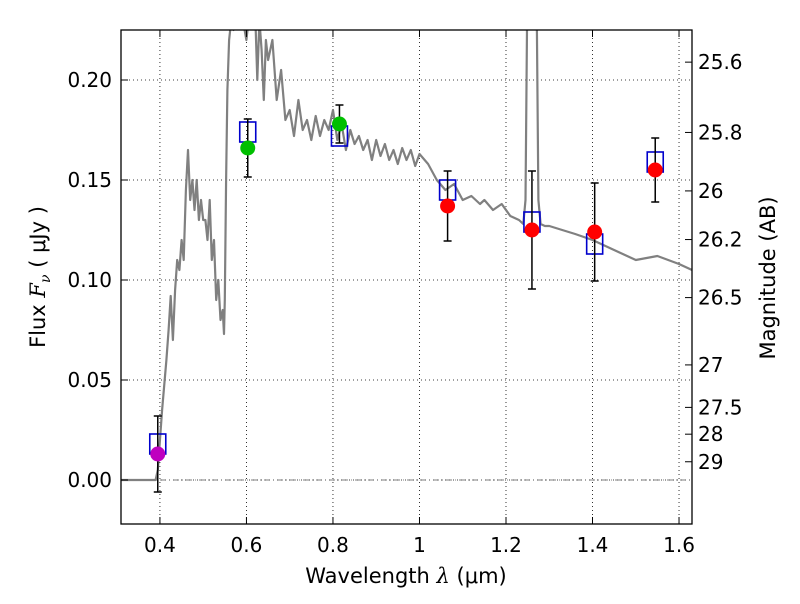 This screenshot has height=604, width=800. What do you see at coordinates (89, 180) in the screenshot?
I see `y-tick-label: 0.15` at bounding box center [89, 180].